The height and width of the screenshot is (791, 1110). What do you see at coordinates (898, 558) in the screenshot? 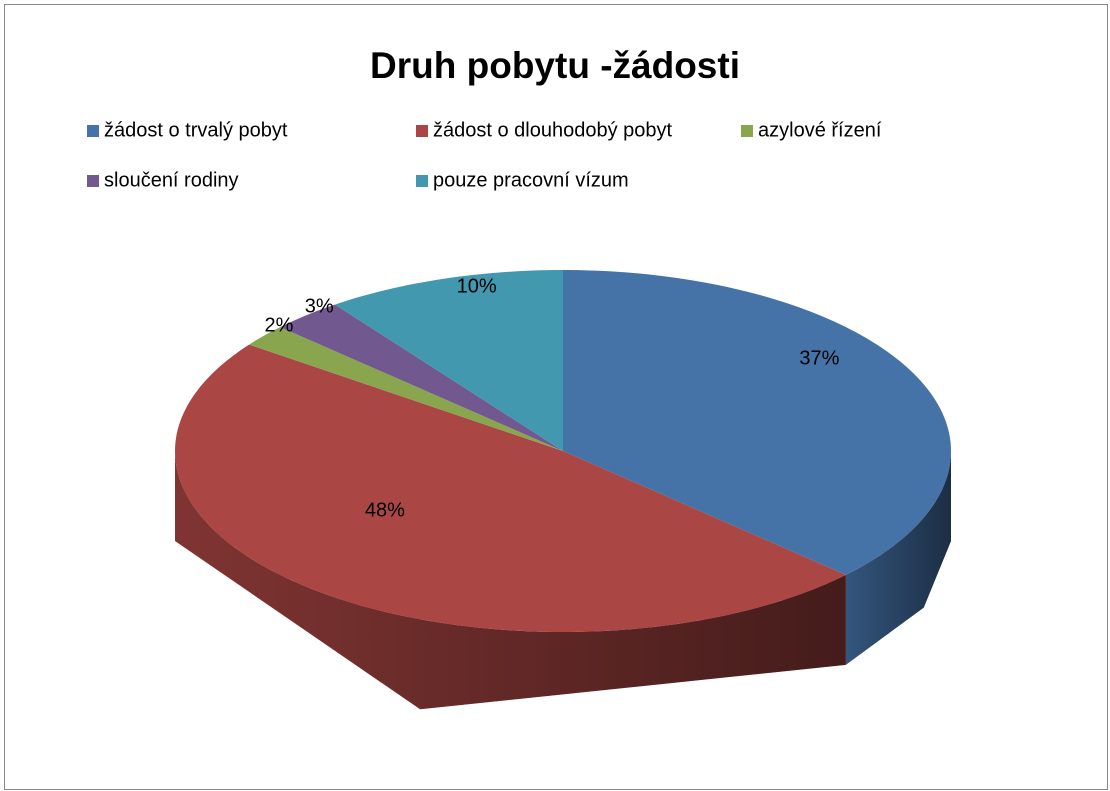
I see `slice-side-shade` at bounding box center [898, 558].